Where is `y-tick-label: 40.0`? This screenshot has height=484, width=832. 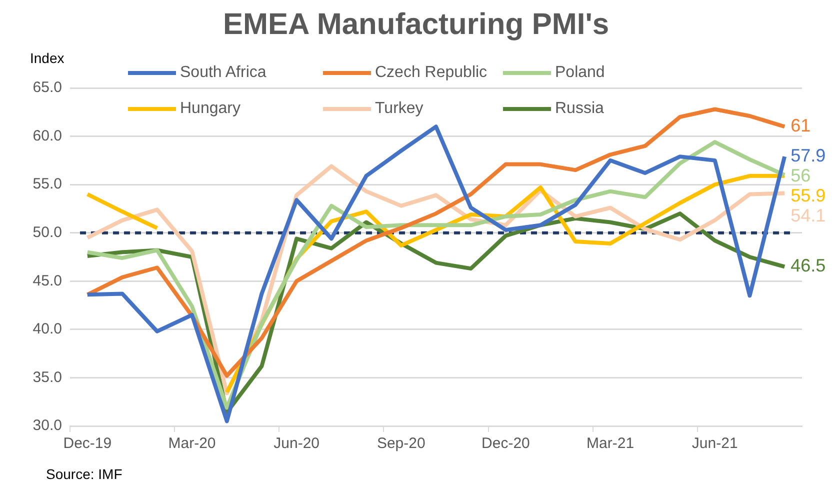
y-tick-label: 40.0 is located at coordinates (47, 329).